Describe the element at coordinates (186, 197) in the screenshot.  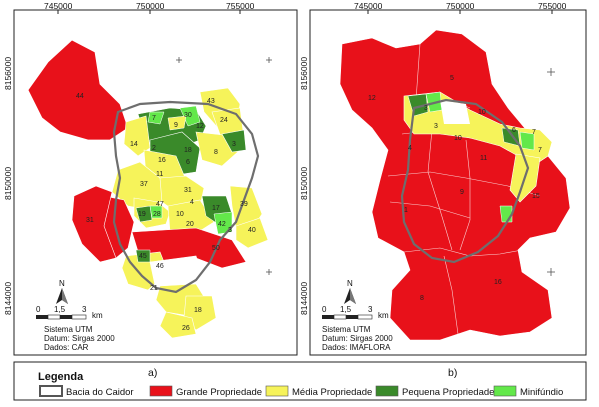
I see `panel-a-bacia-boundary` at that location.